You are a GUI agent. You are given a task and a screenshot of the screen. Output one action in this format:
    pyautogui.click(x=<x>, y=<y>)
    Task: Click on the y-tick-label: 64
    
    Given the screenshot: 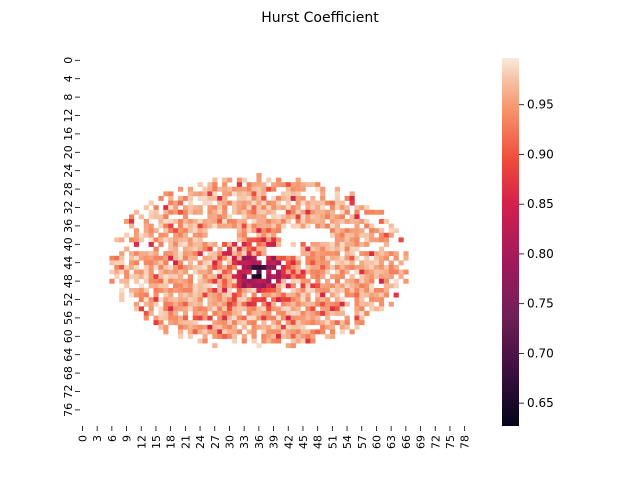 What is the action you would take?
    pyautogui.click(x=68, y=355)
    